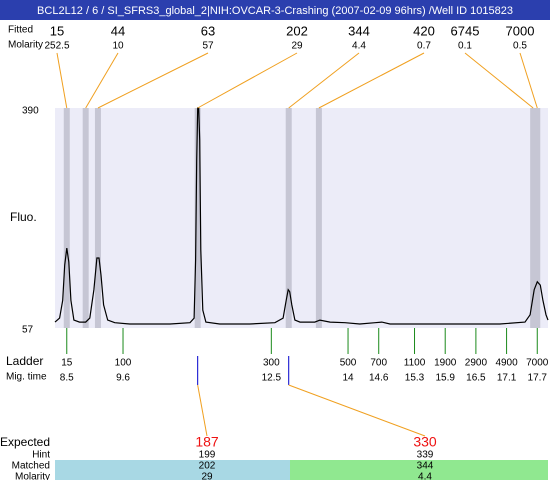 Image resolution: width=550 pixels, height=485 pixels. I want to click on peak-molarity: 57, so click(208, 46).